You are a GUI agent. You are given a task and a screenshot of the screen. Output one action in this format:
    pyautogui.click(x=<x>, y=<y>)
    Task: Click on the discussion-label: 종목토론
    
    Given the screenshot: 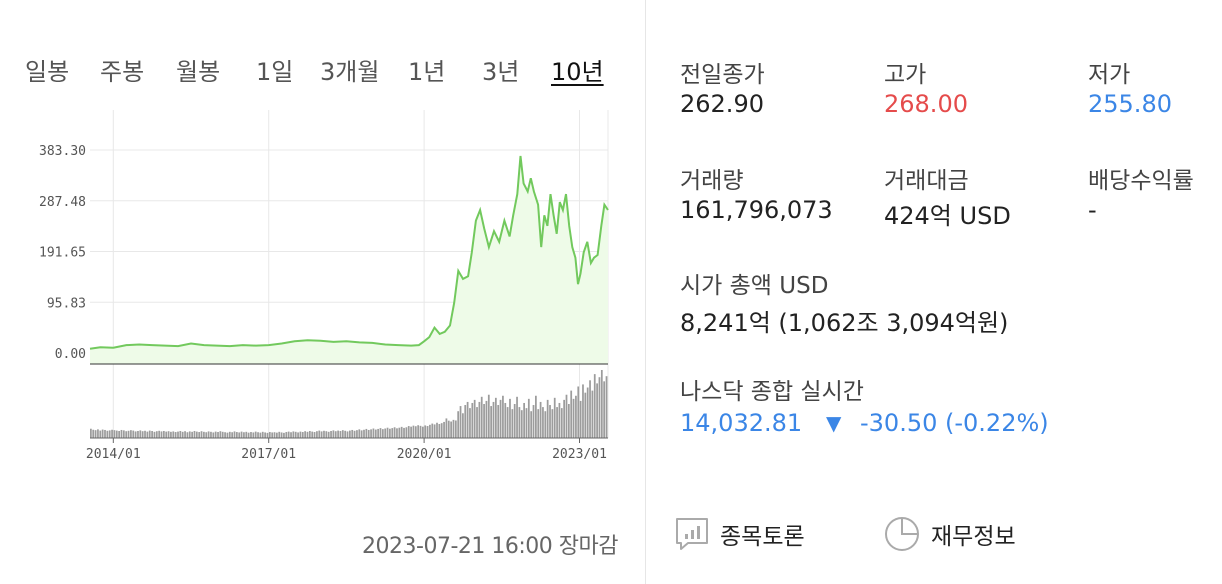 What is the action you would take?
    pyautogui.click(x=762, y=537)
    